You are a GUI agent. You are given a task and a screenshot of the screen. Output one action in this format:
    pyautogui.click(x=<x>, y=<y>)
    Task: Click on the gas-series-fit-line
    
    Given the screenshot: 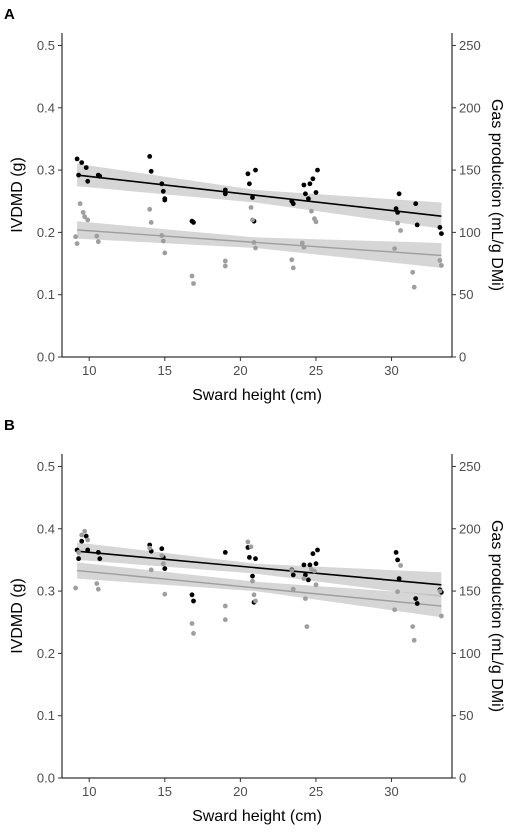 What is the action you would take?
    pyautogui.click(x=259, y=195)
    